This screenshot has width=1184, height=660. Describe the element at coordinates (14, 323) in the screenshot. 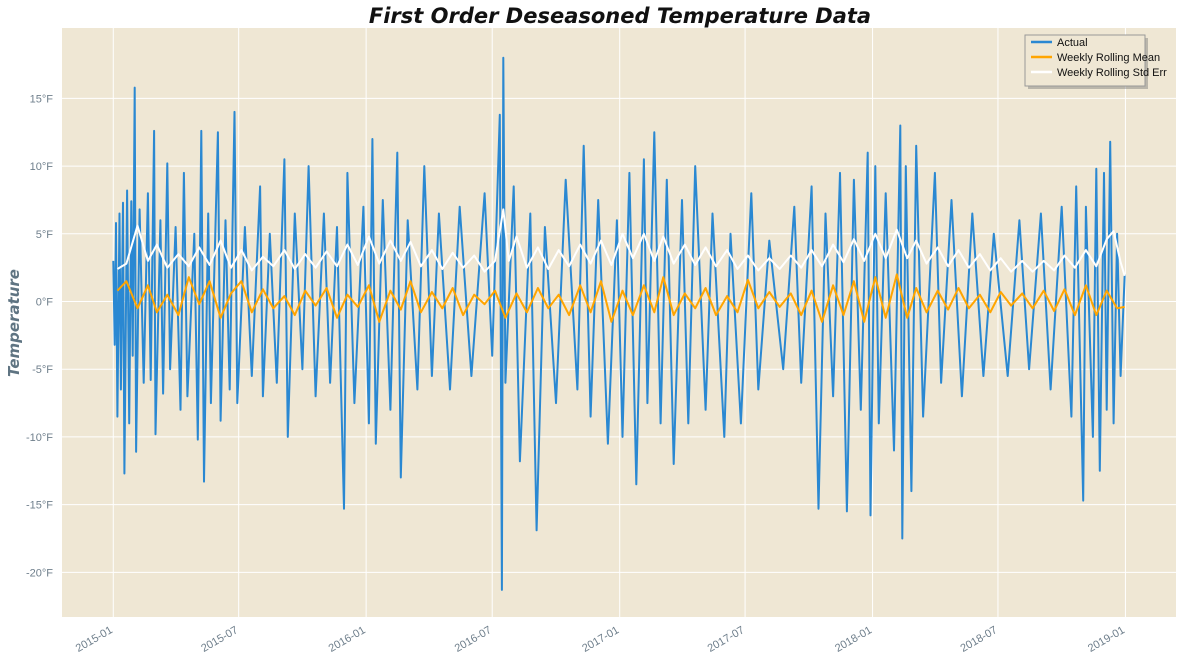

I see `y-axis-label: Temperature` at that location.